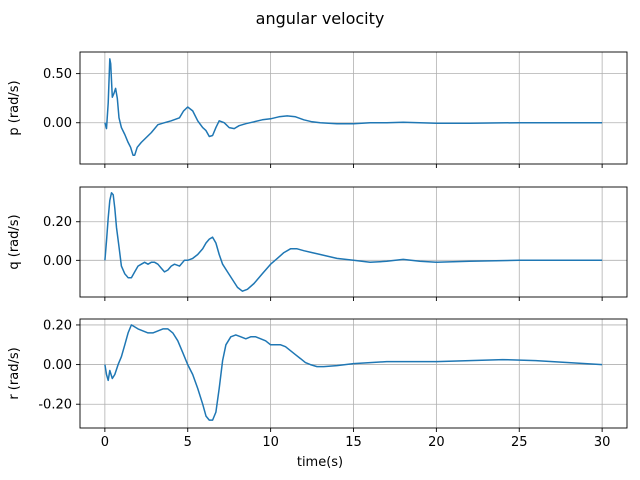 The height and width of the screenshot is (480, 640). I want to click on x-tick-label-6: 30, so click(602, 442).